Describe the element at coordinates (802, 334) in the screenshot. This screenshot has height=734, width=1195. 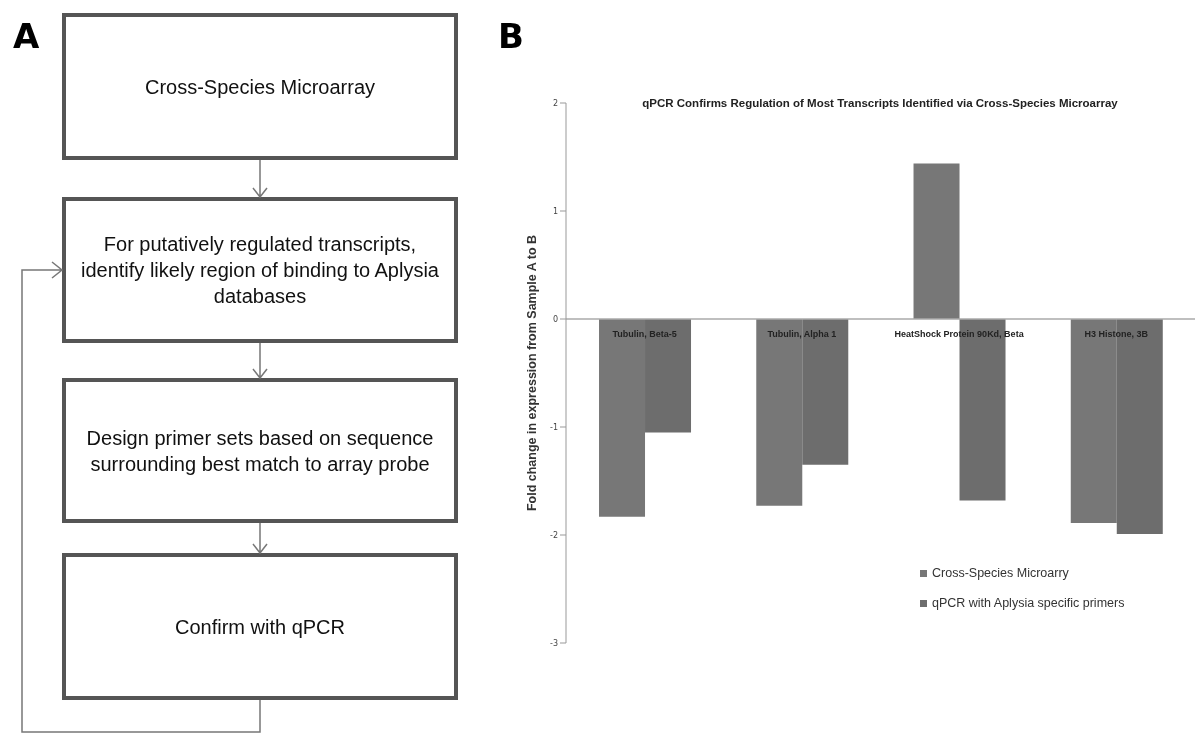
I see `x-tick-label: Tubulin, Alpha 1` at that location.